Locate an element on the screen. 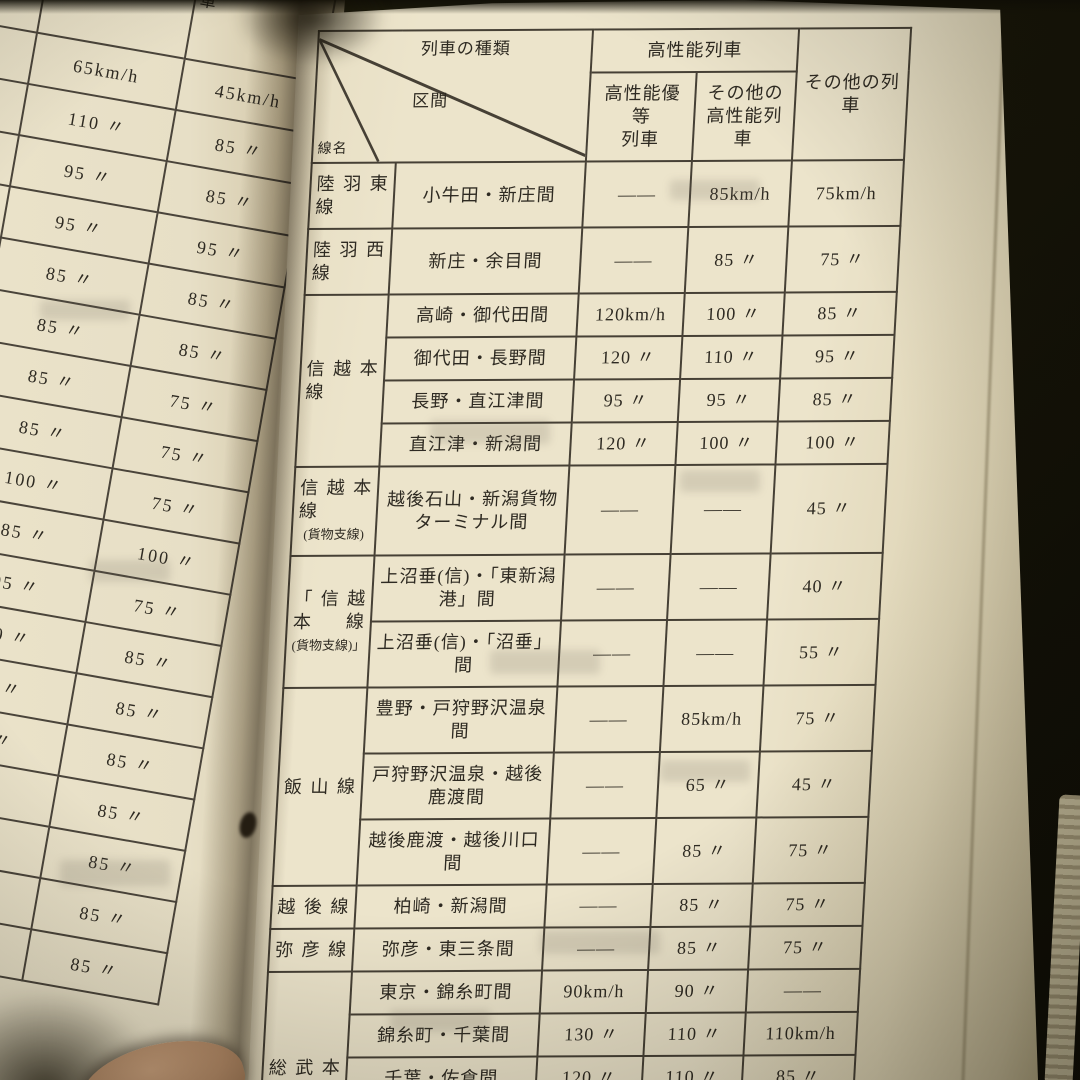  page-crease is located at coordinates (983, 544).